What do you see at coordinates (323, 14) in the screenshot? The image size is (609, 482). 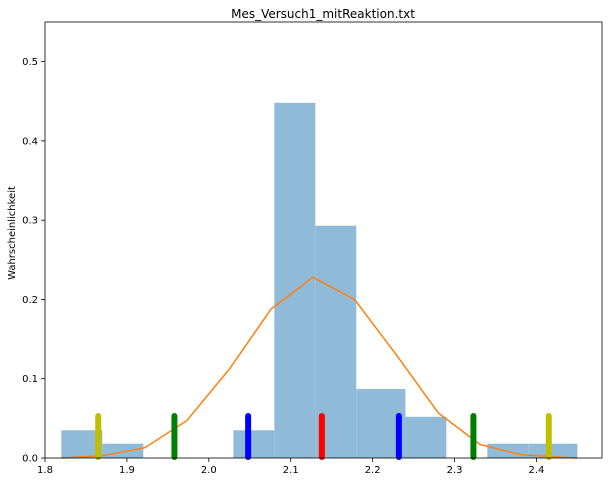 I see `chart-title: Mes_Versuch1_mitReaktion.txt` at bounding box center [323, 14].